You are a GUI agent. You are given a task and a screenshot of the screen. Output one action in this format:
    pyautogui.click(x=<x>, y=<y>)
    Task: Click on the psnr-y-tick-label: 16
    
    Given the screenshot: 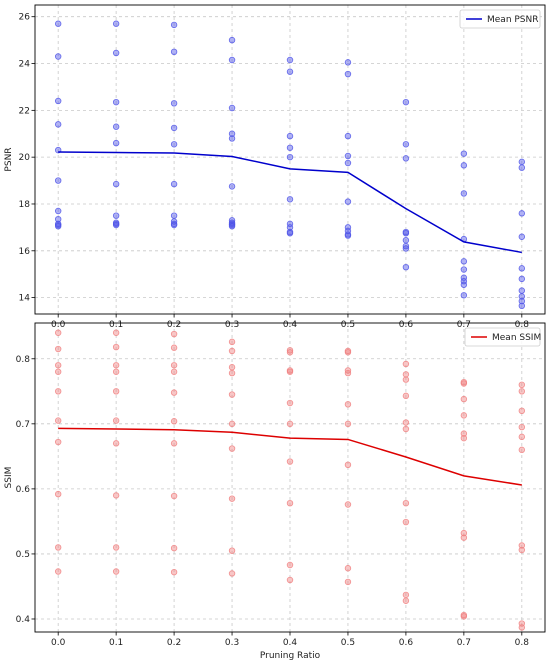 What is the action you would take?
    pyautogui.click(x=25, y=252)
    